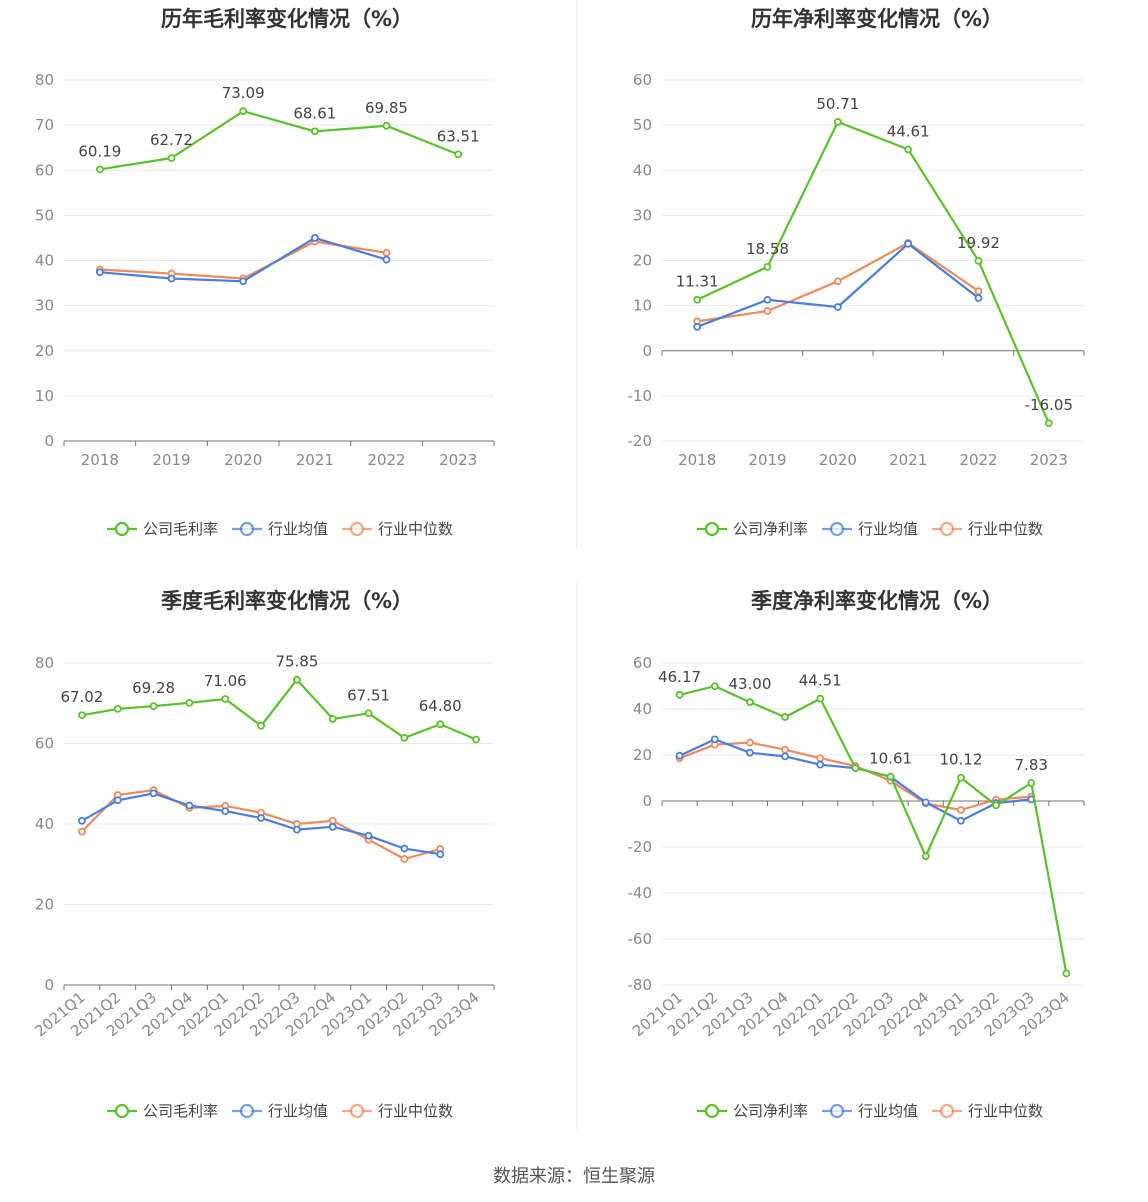 The image size is (1148, 1202). What do you see at coordinates (640, 985) in the screenshot?
I see `y-tick-label: -80` at bounding box center [640, 985].